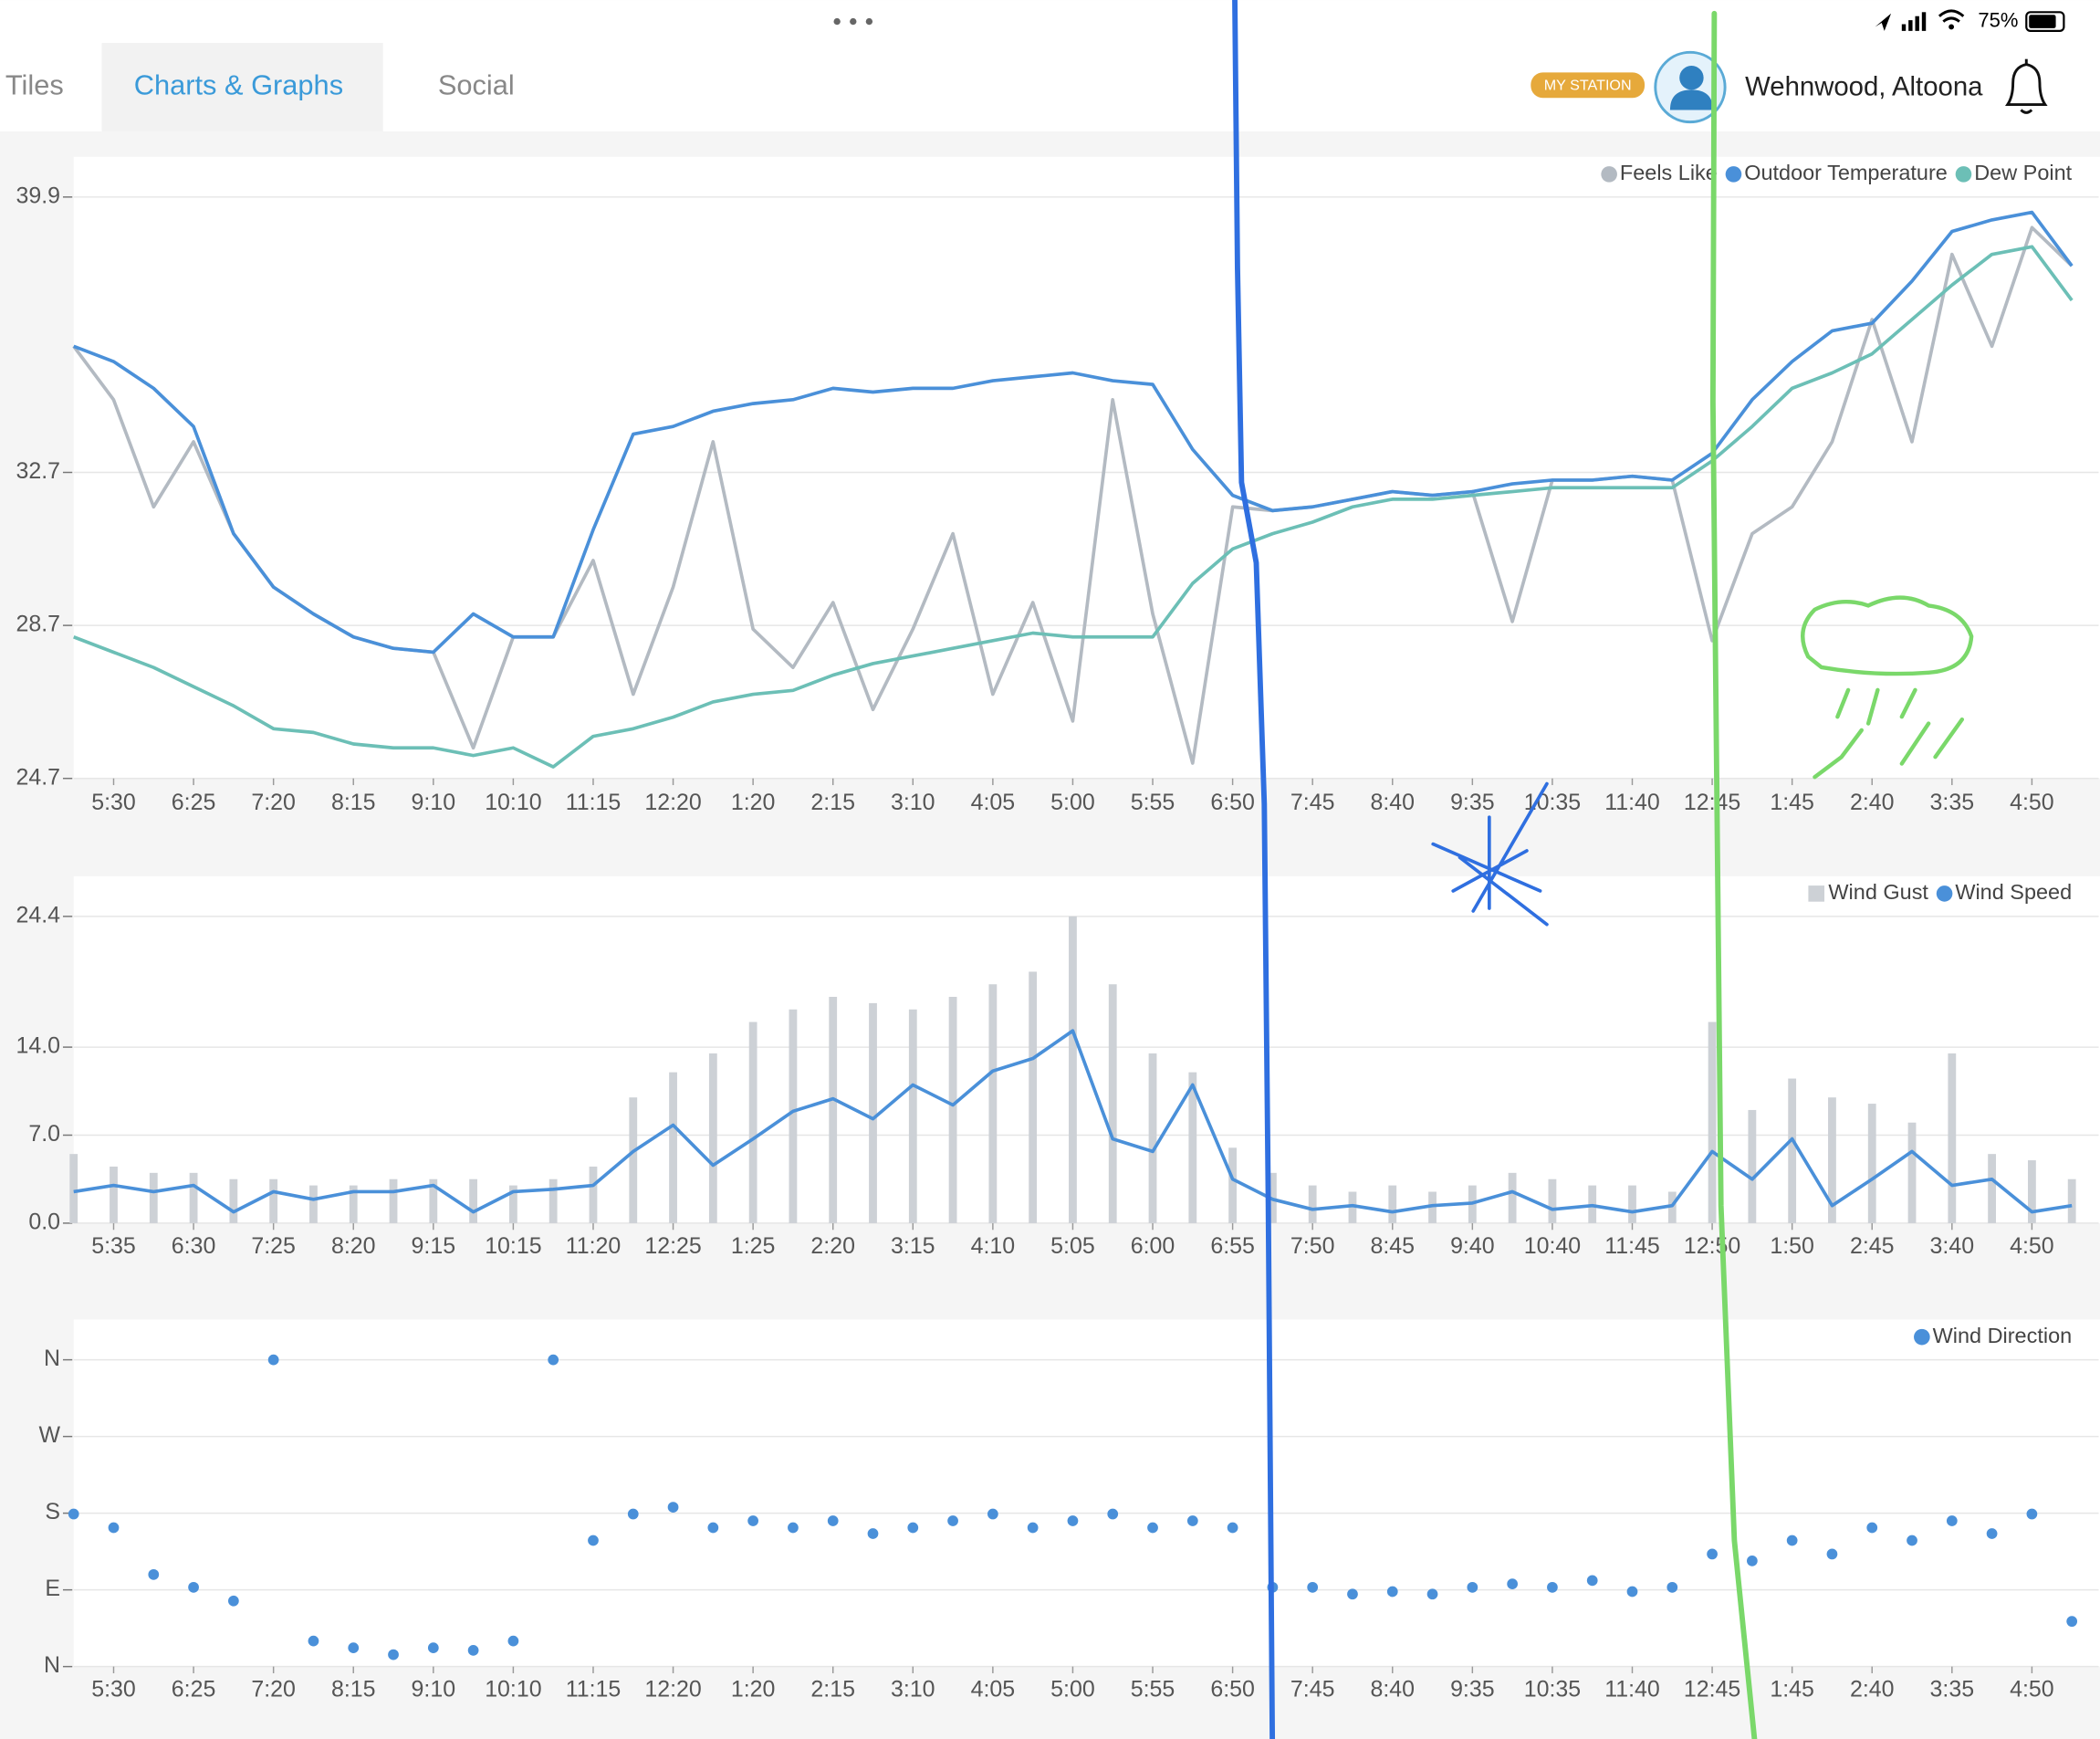 The height and width of the screenshot is (1739, 2100). What do you see at coordinates (832, 802) in the screenshot?
I see `x-tick-label: 2:15` at bounding box center [832, 802].